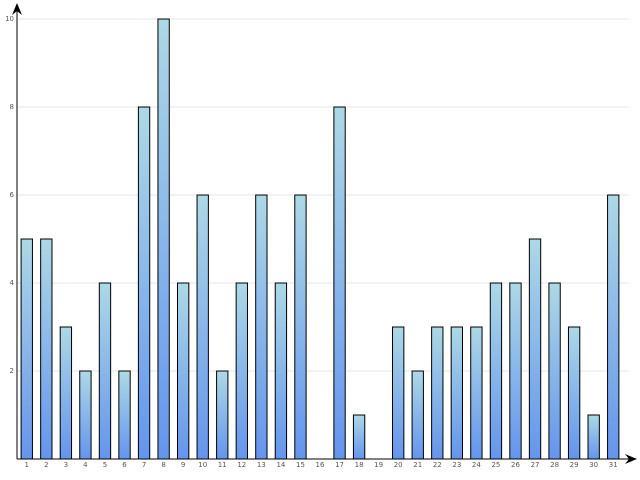 The height and width of the screenshot is (480, 640). I want to click on x-tick-label: 7, so click(144, 465).